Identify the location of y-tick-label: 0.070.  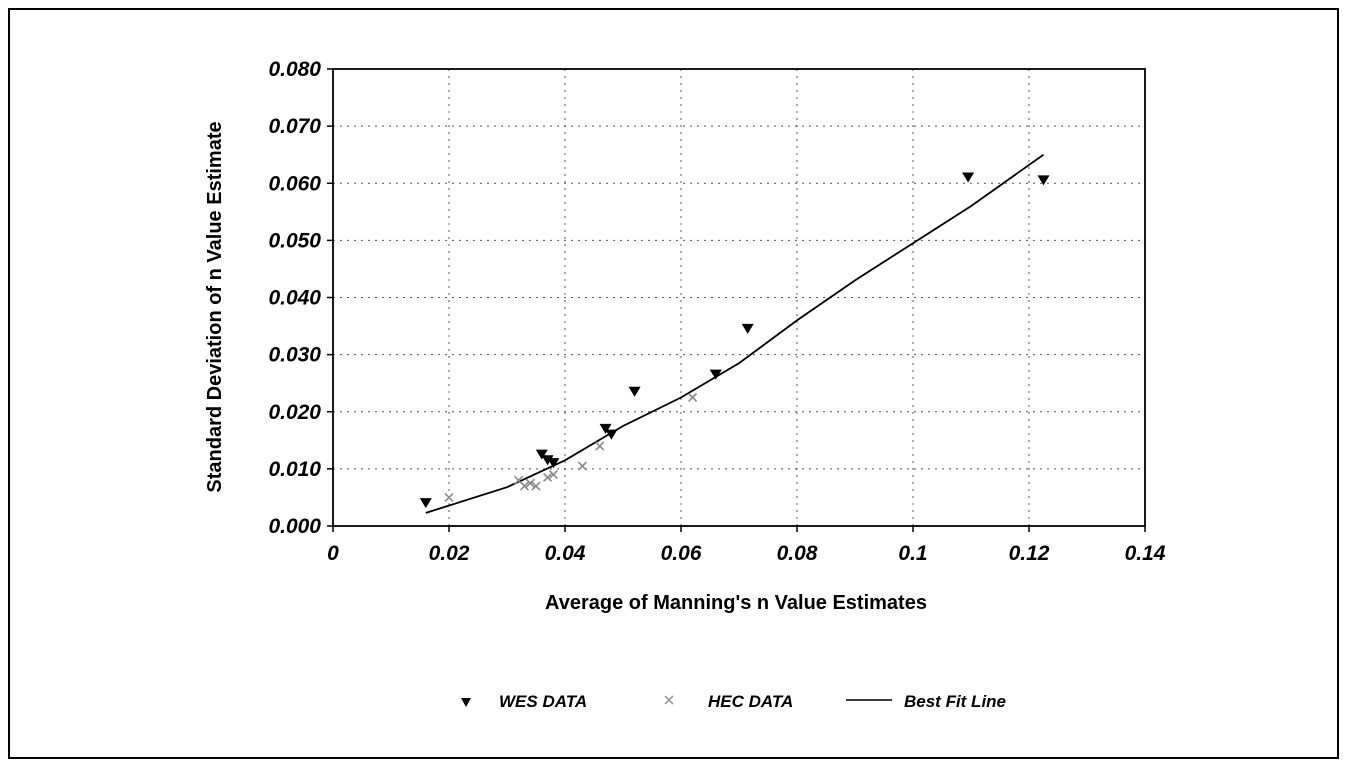
(294, 126).